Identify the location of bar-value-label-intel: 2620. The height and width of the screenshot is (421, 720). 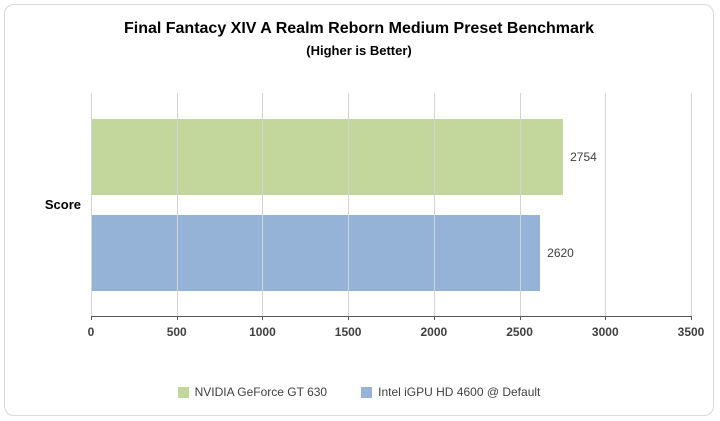
(560, 252).